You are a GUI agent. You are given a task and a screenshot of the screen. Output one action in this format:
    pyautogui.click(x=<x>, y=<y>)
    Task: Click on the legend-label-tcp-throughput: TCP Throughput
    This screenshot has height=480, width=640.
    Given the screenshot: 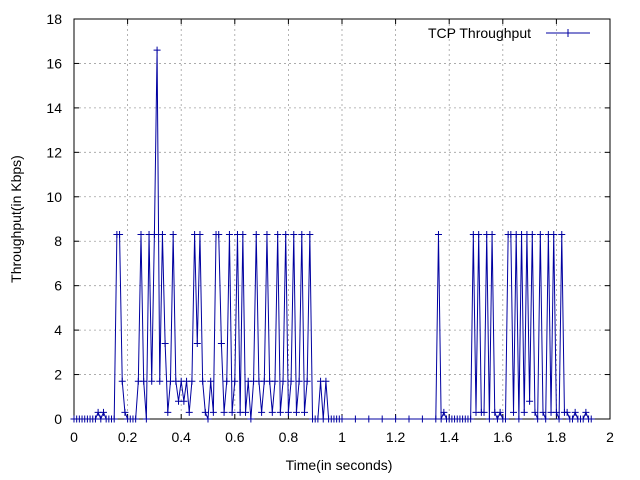 What is the action you would take?
    pyautogui.click(x=479, y=33)
    